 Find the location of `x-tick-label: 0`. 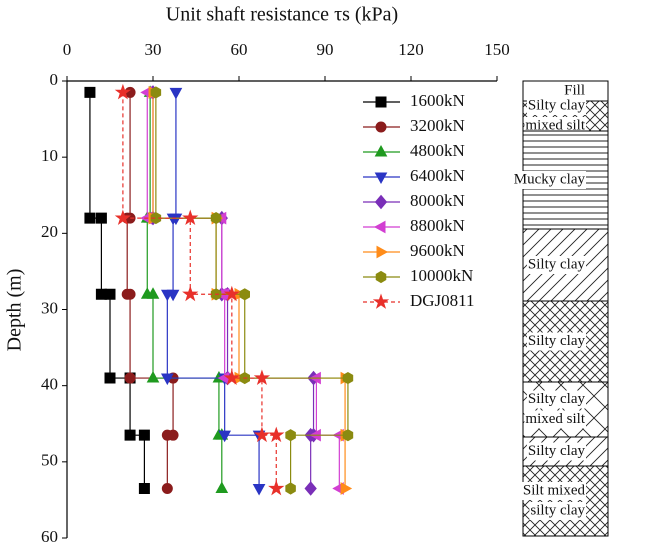

x-tick-label: 0 is located at coordinates (67, 49).